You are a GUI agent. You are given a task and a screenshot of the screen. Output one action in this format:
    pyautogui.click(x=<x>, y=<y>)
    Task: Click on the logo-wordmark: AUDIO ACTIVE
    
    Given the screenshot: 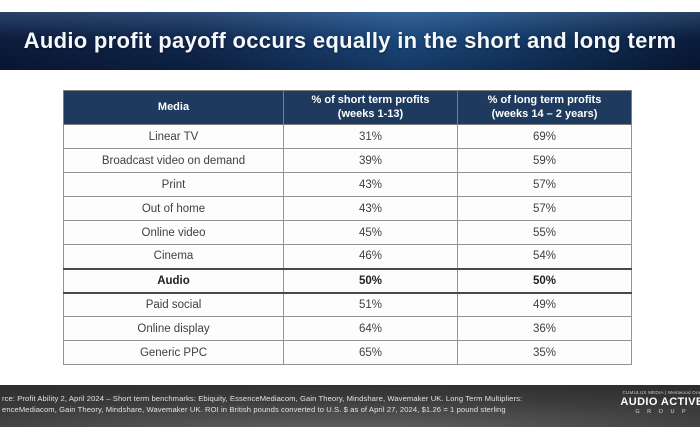 What is the action you would take?
    pyautogui.click(x=660, y=402)
    